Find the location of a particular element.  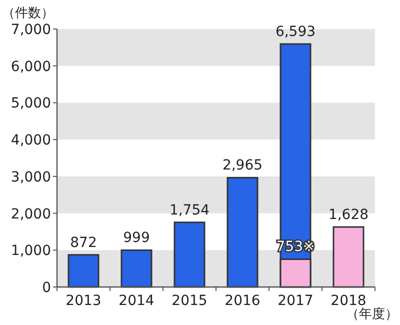

data-label: 999 is located at coordinates (136, 238).